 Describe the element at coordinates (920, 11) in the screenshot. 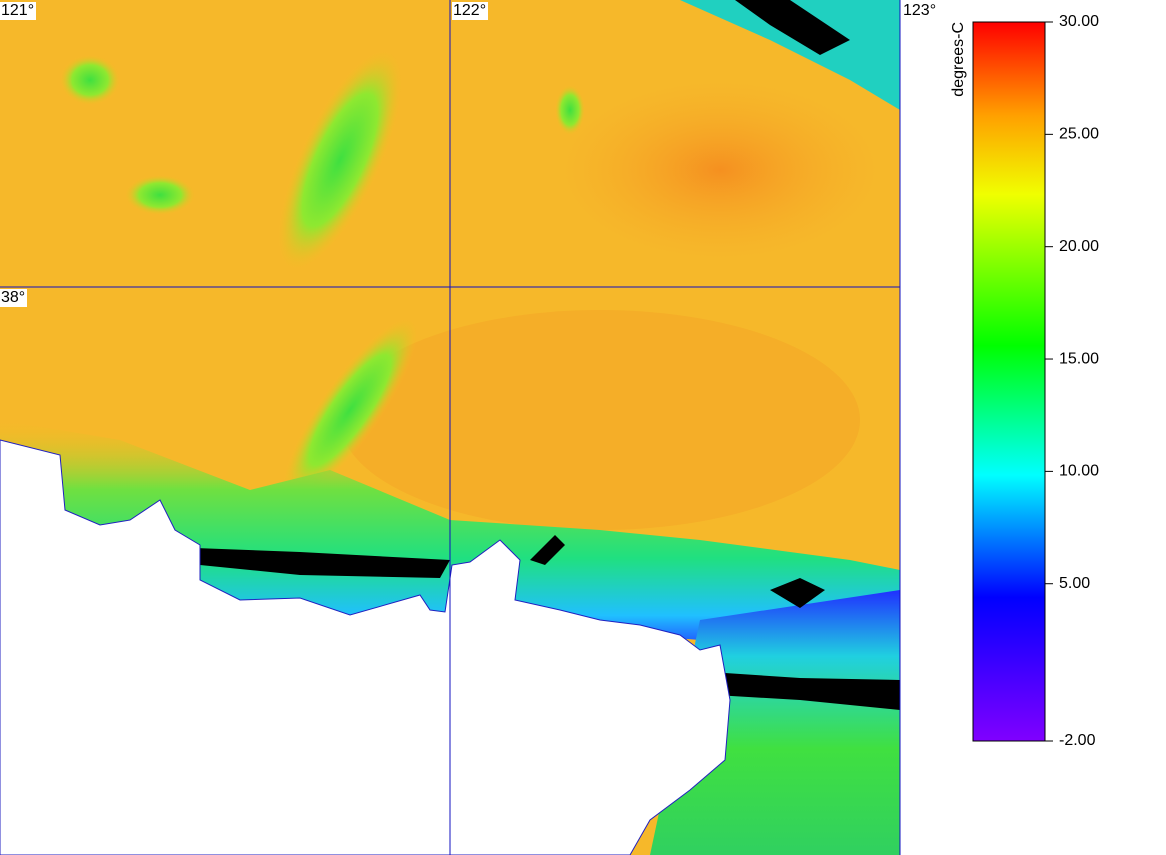

I see `longitude-label: 123°` at that location.